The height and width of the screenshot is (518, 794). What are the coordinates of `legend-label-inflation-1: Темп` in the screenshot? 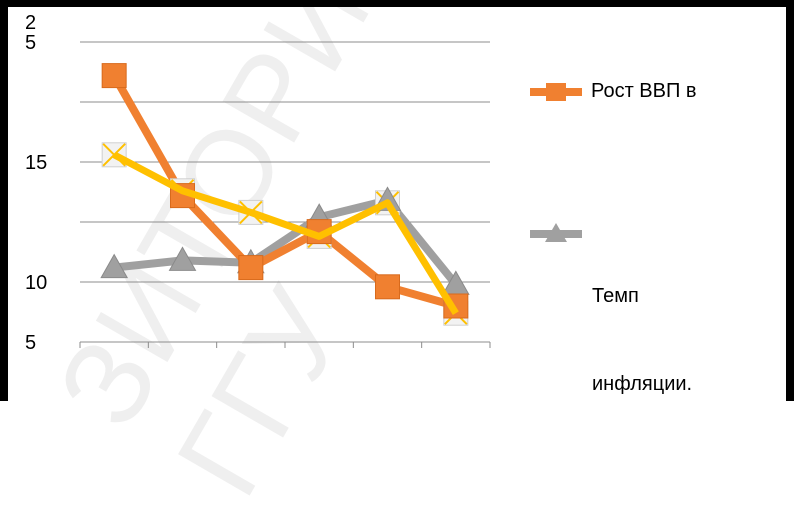 It's located at (615, 296).